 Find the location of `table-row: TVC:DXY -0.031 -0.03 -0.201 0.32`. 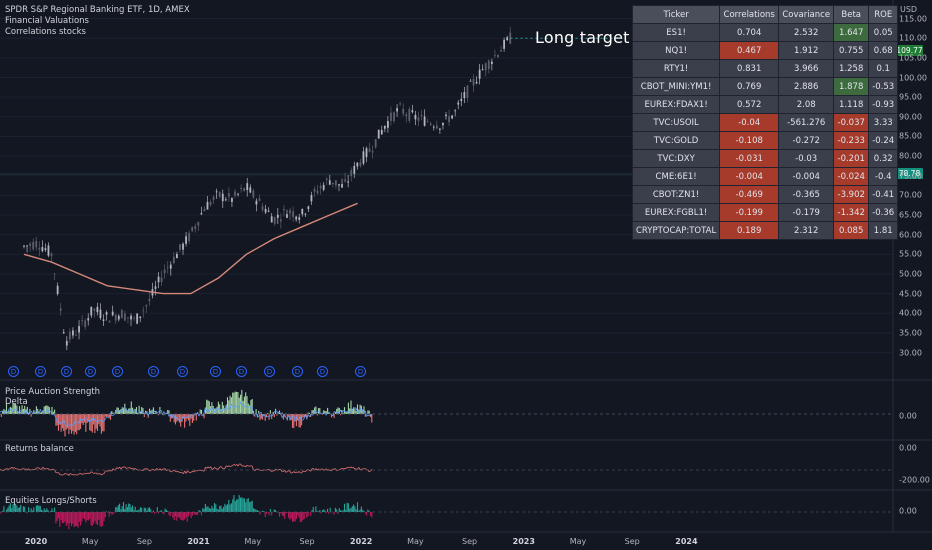

table-row: TVC:DXY -0.031 -0.03 -0.201 0.32 is located at coordinates (765, 158).